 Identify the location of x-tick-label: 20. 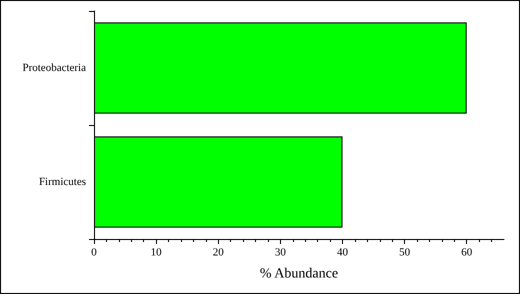
(218, 252).